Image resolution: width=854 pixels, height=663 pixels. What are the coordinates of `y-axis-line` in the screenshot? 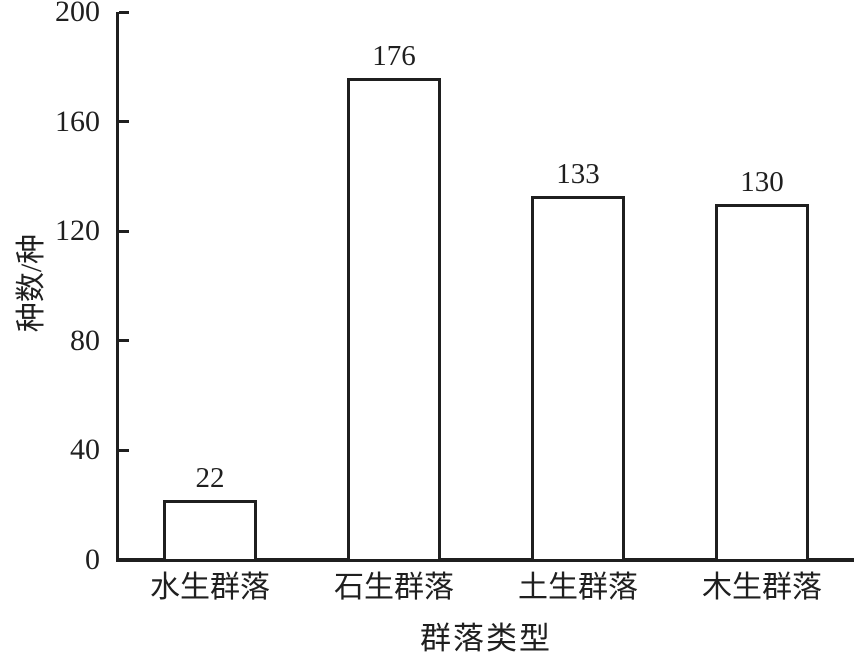 It's located at (117, 286).